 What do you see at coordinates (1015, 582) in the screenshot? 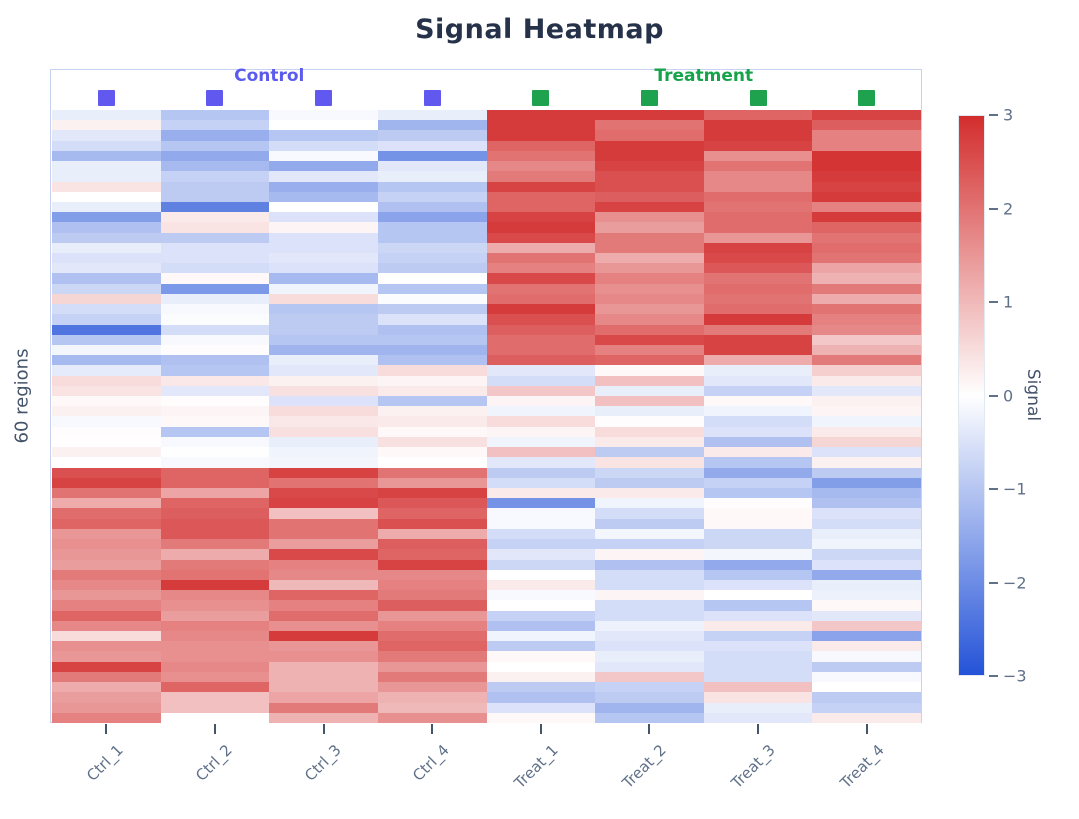
I see `colorbar-tick-label: −2` at bounding box center [1015, 582].